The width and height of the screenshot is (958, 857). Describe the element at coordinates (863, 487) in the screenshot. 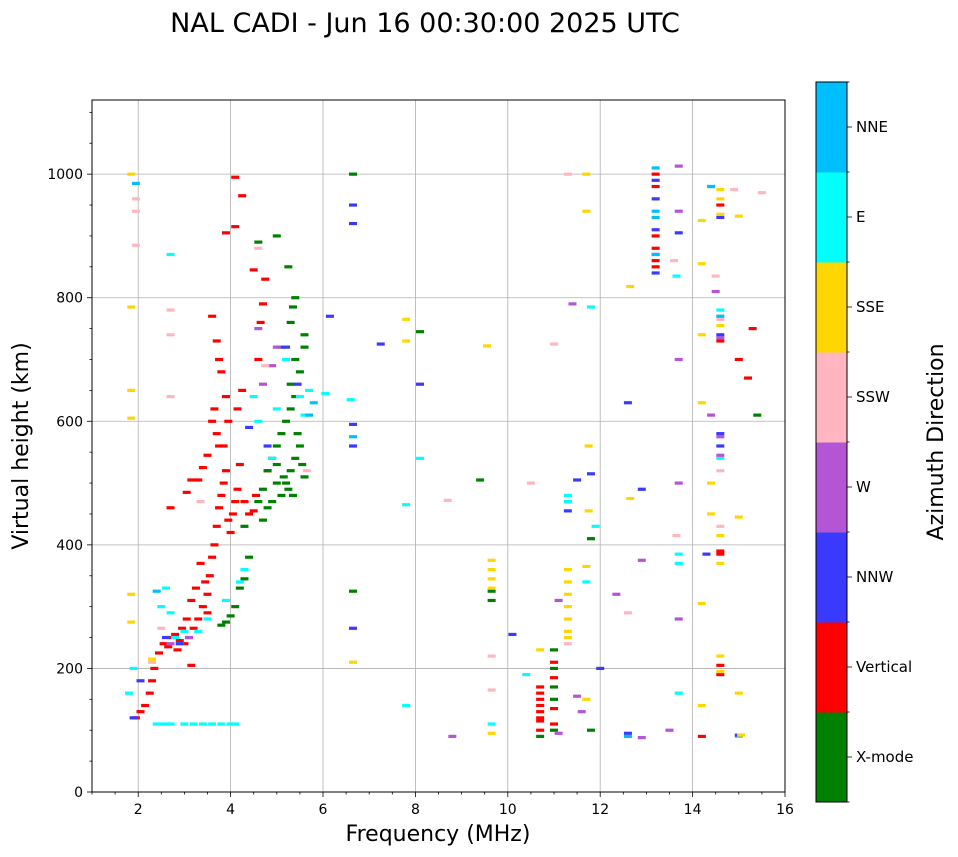

I see `colorbar-label: W` at that location.